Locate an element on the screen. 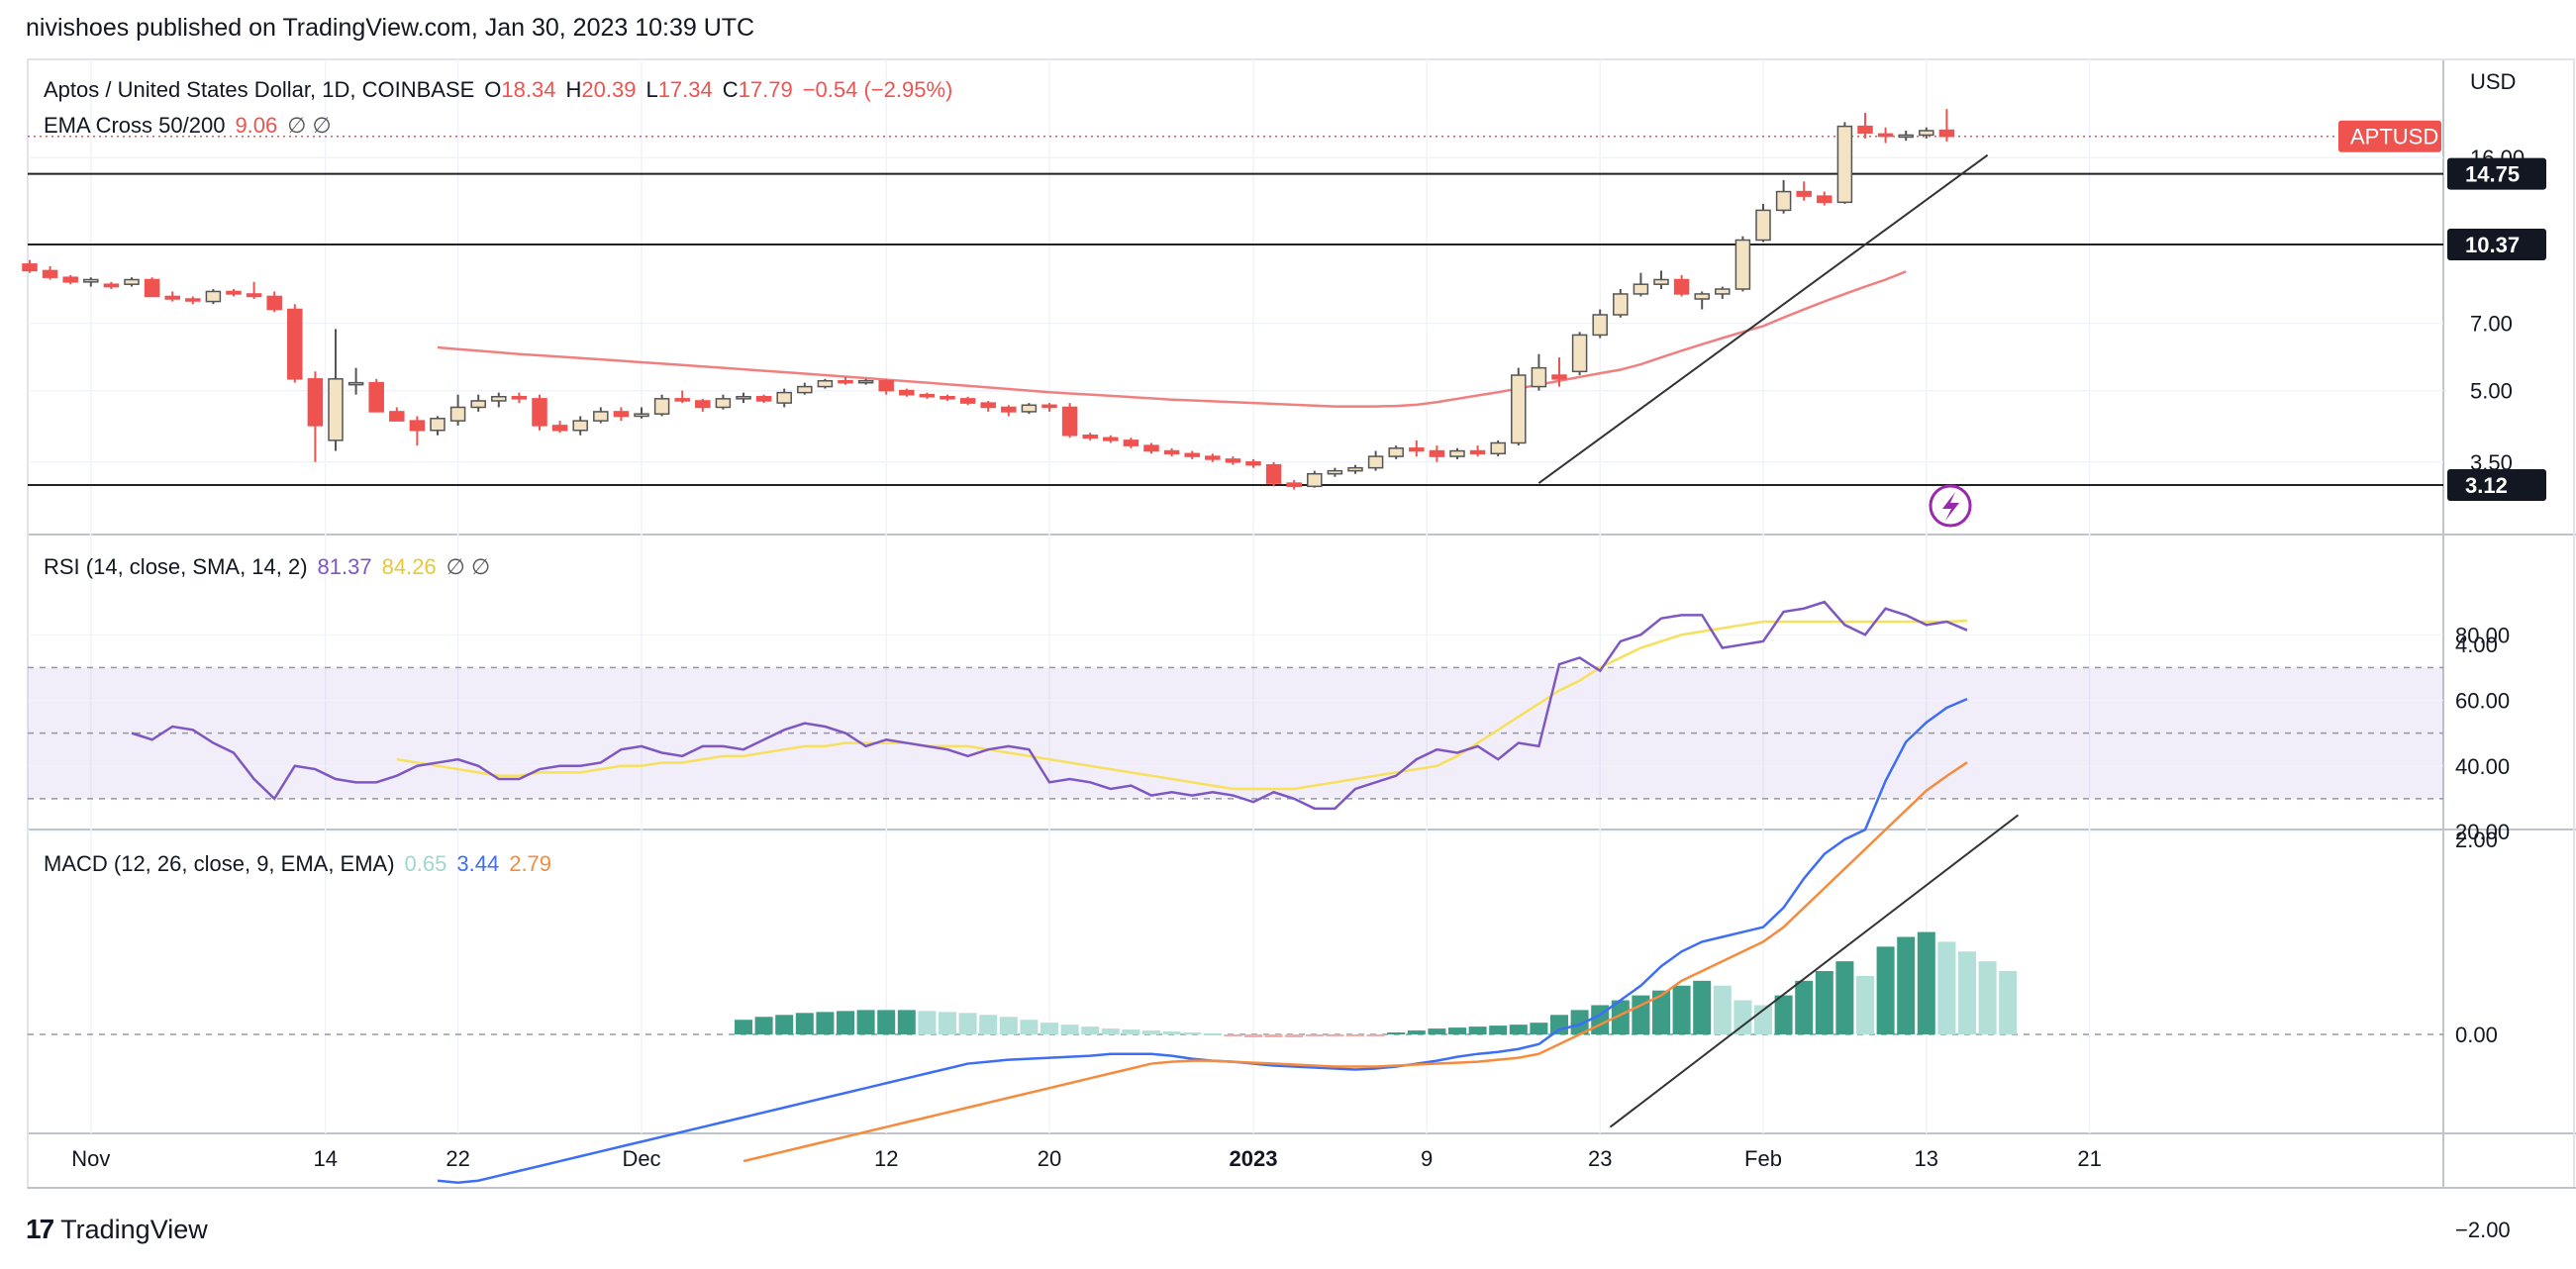 The image size is (2576, 1269). rsi-legend: RSI (14, close, SMA, 14, 2) 81.37 84.26 ∅ ∅ is located at coordinates (272, 567).